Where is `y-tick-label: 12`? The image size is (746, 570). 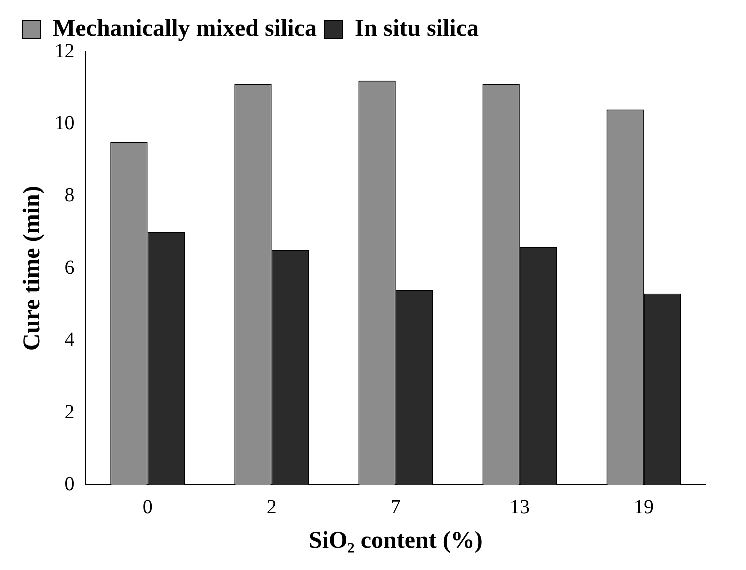 y-tick-label: 12 is located at coordinates (64, 51).